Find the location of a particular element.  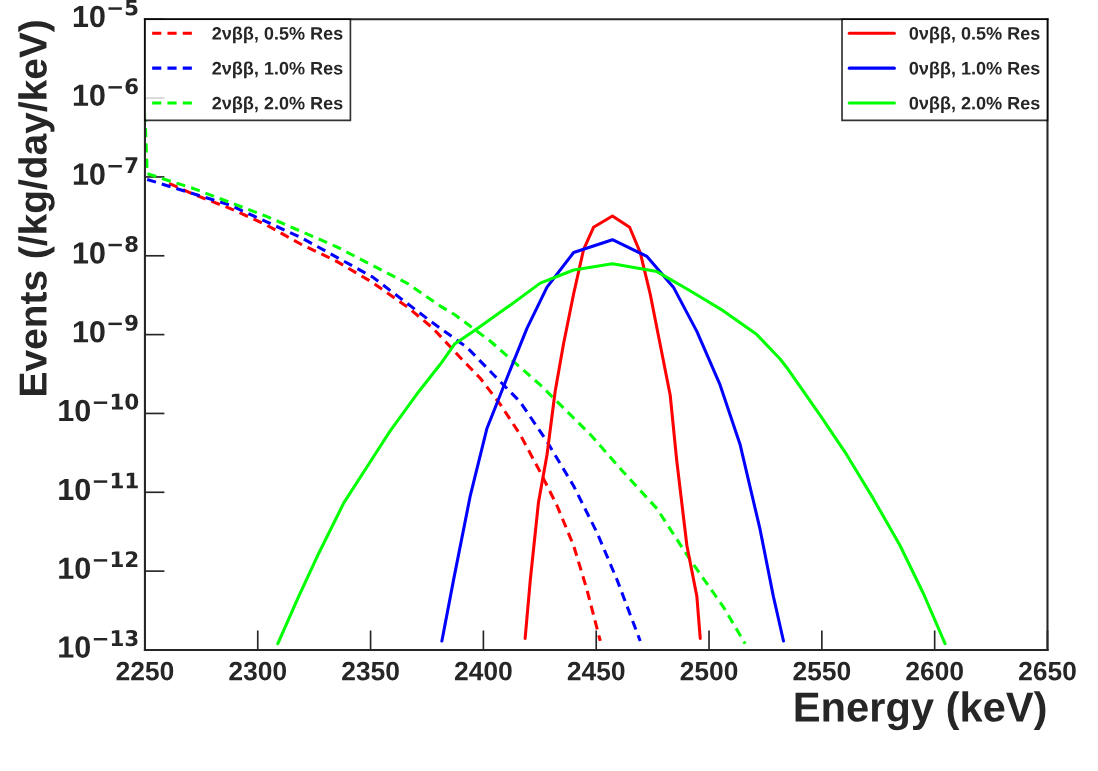

x-tick-label: 2300 is located at coordinates (258, 671).